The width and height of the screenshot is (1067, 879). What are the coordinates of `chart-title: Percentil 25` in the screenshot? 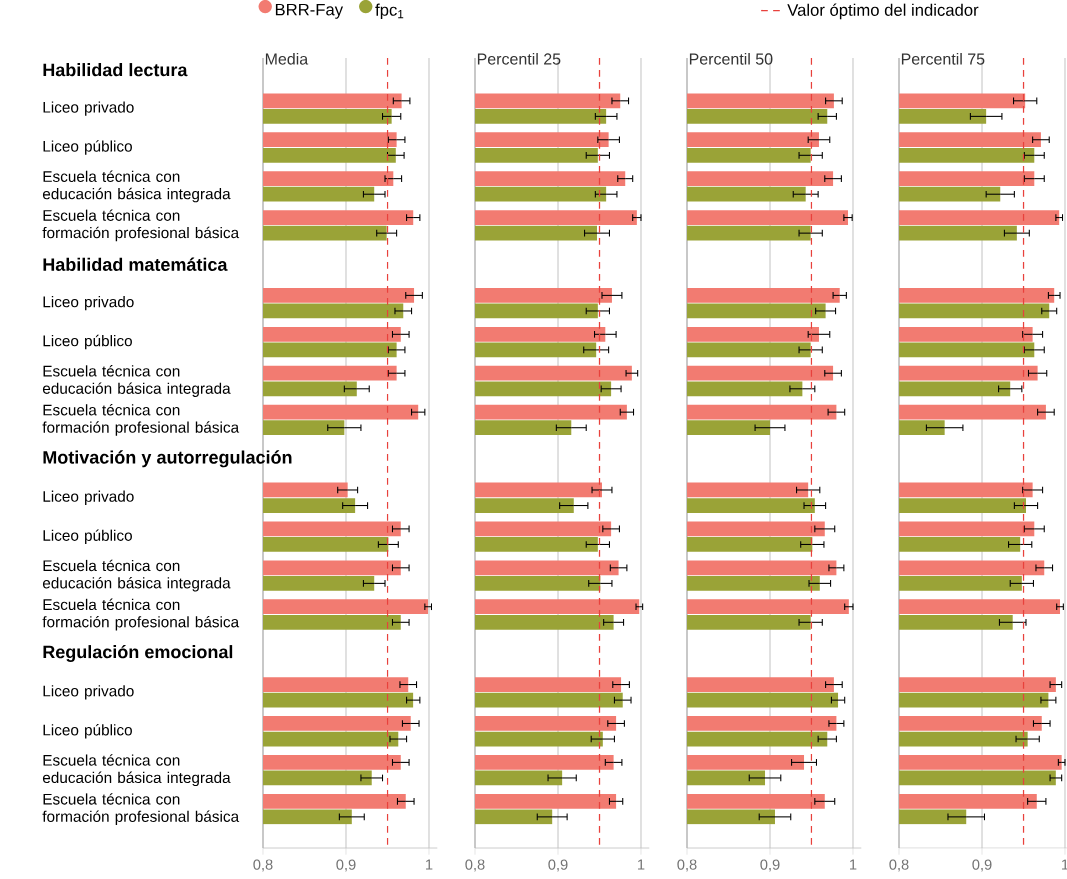 It's located at (519, 58).